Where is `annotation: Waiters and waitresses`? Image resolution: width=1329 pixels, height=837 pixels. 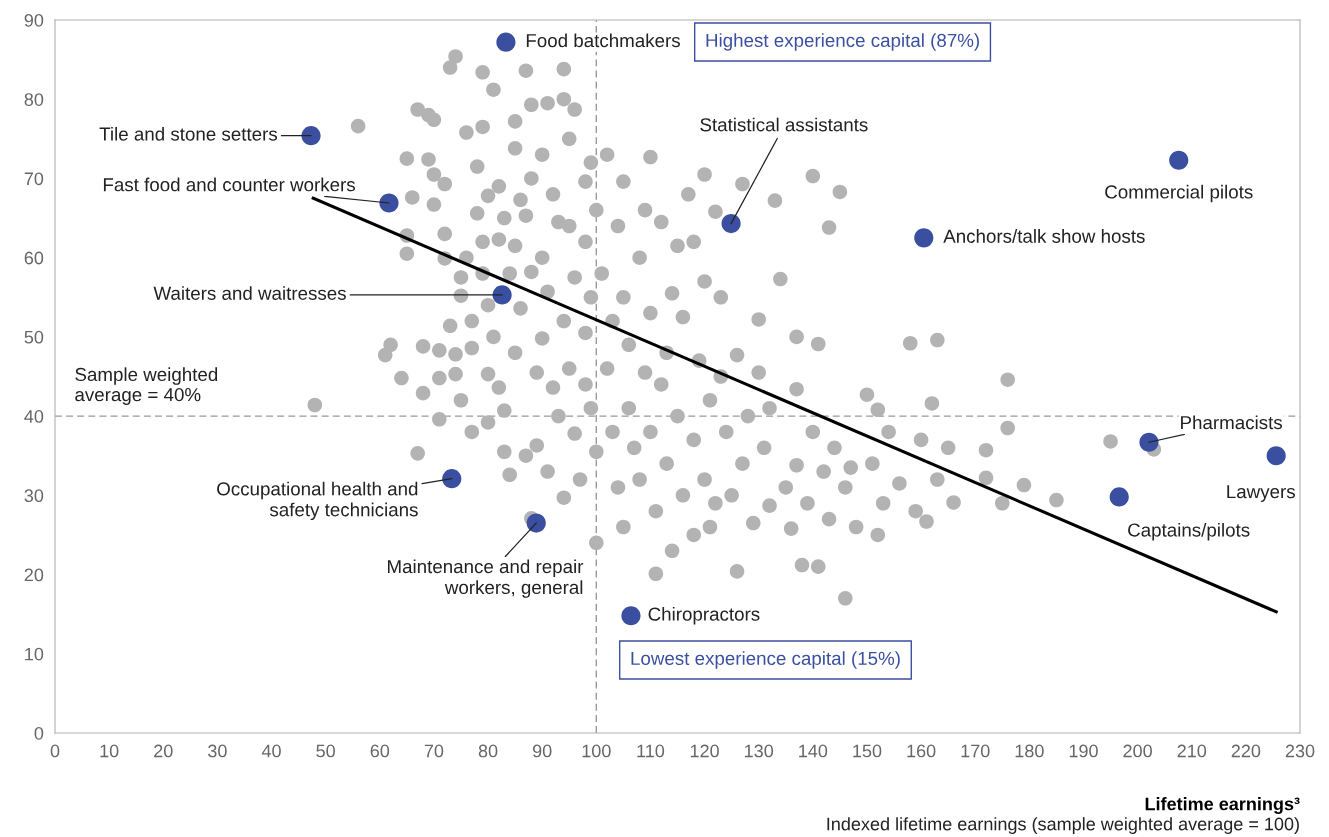 annotation: Waiters and waitresses is located at coordinates (249, 293).